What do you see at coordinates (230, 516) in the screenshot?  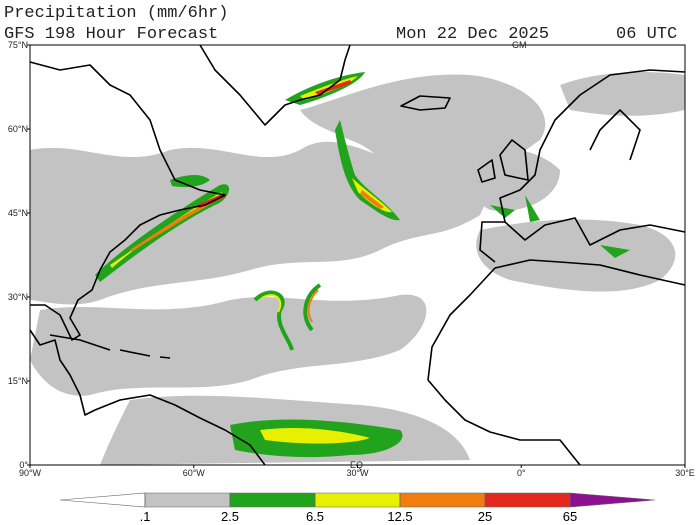 I see `colorbar-label: 2.5` at bounding box center [230, 516].